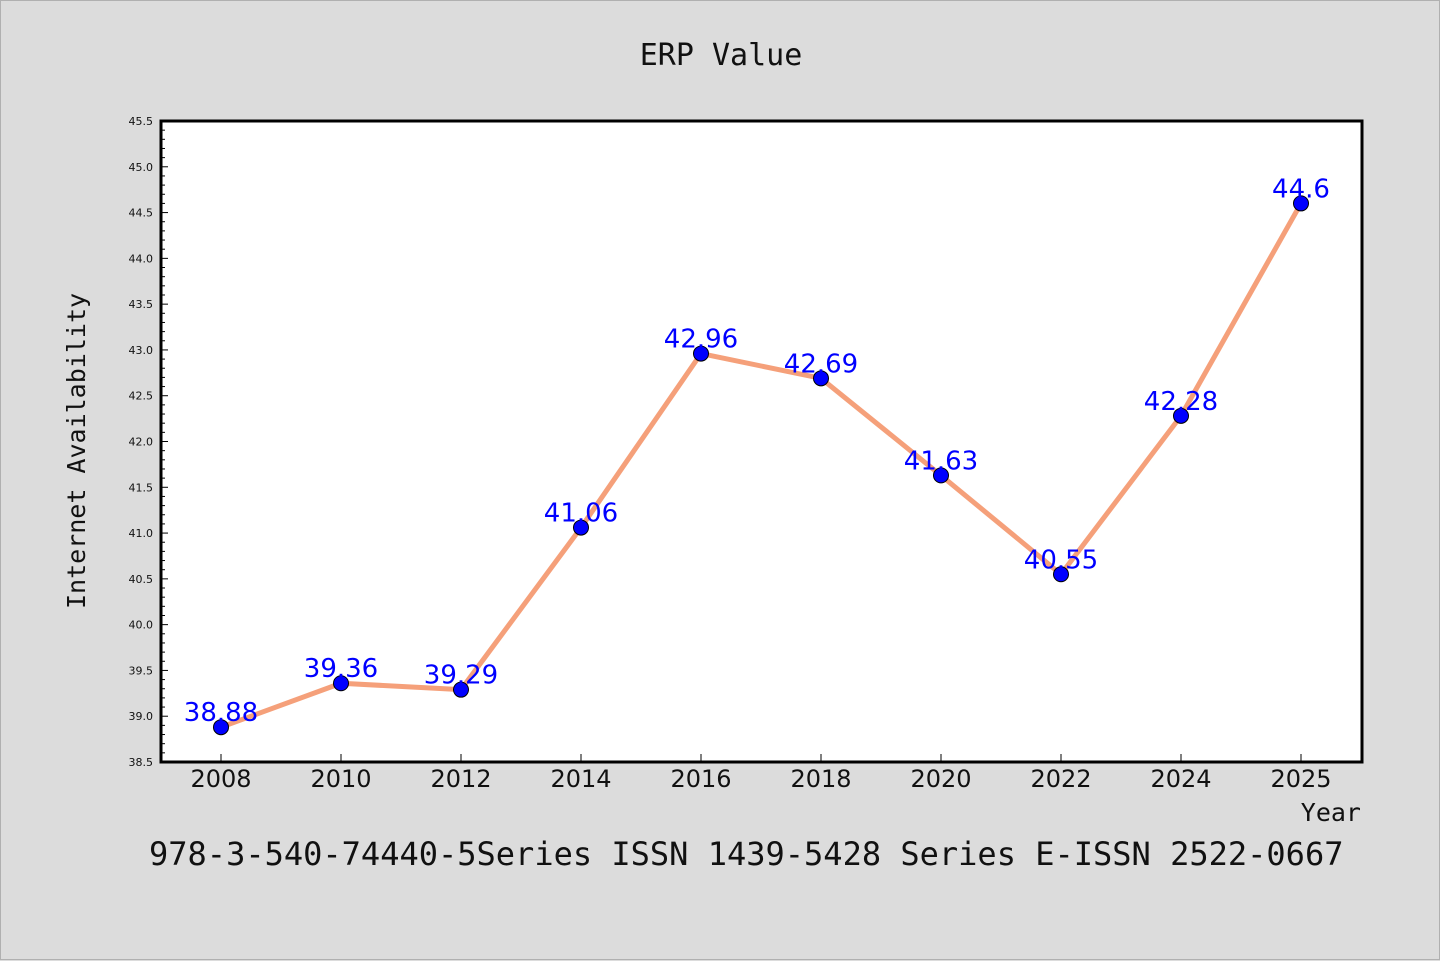  I want to click on y-tick-label: 42.5, so click(141, 396).